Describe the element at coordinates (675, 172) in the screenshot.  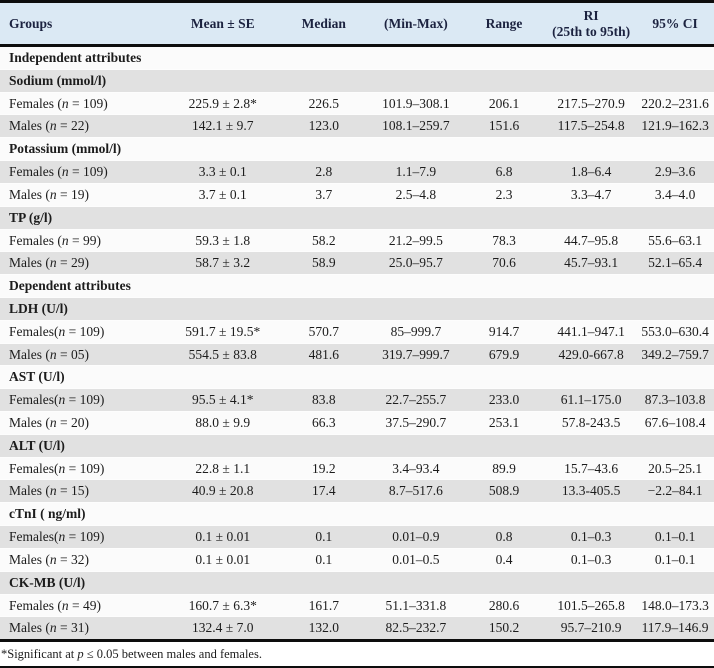
I see `cell-ci: 2.9–3.6` at that location.